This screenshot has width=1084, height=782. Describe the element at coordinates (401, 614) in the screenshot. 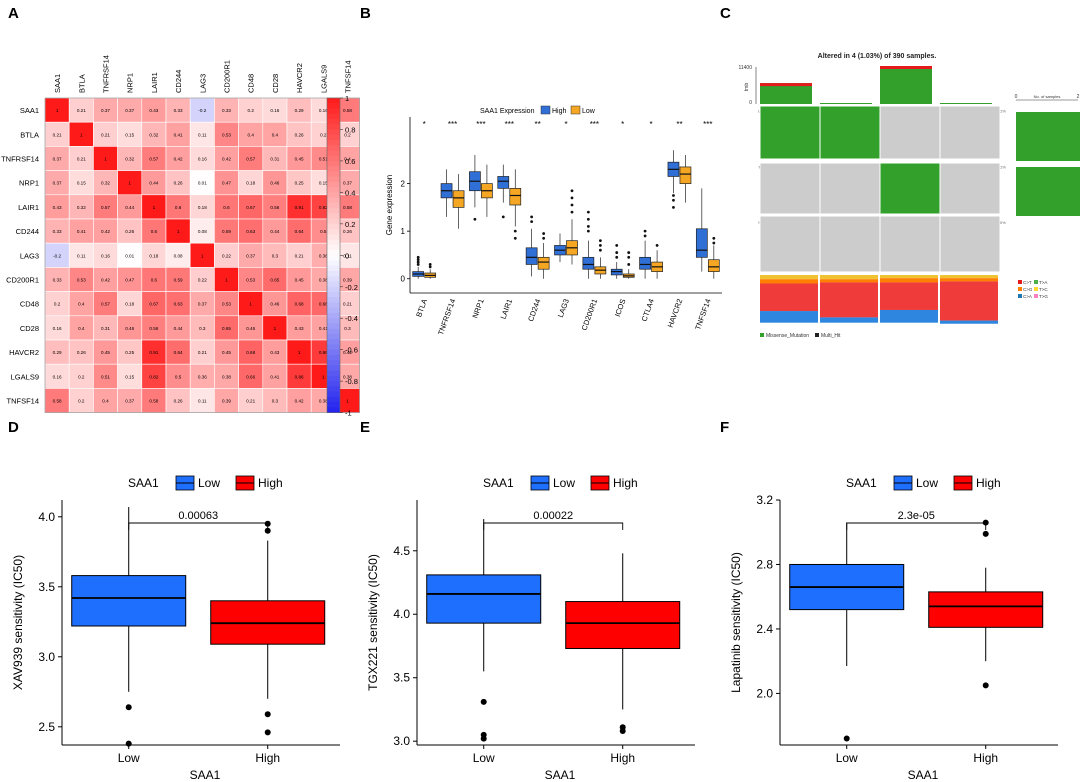

I see `y-tick-label: 4.0` at that location.